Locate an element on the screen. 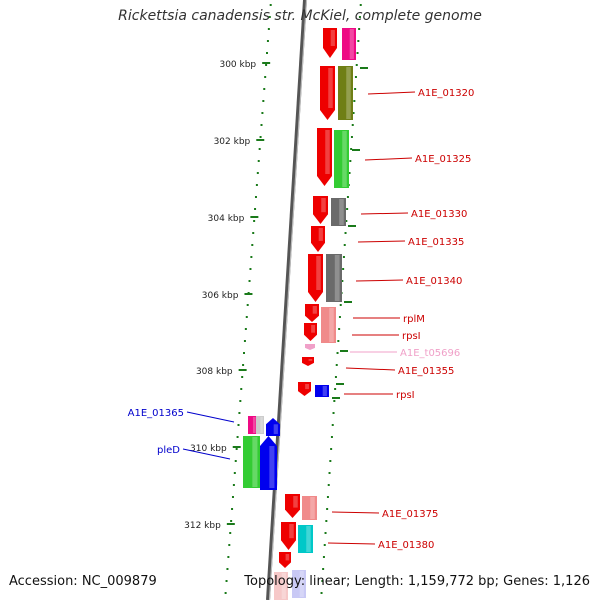 This screenshot has height=600, width=600. scale-label: 300 kbp is located at coordinates (237, 65).